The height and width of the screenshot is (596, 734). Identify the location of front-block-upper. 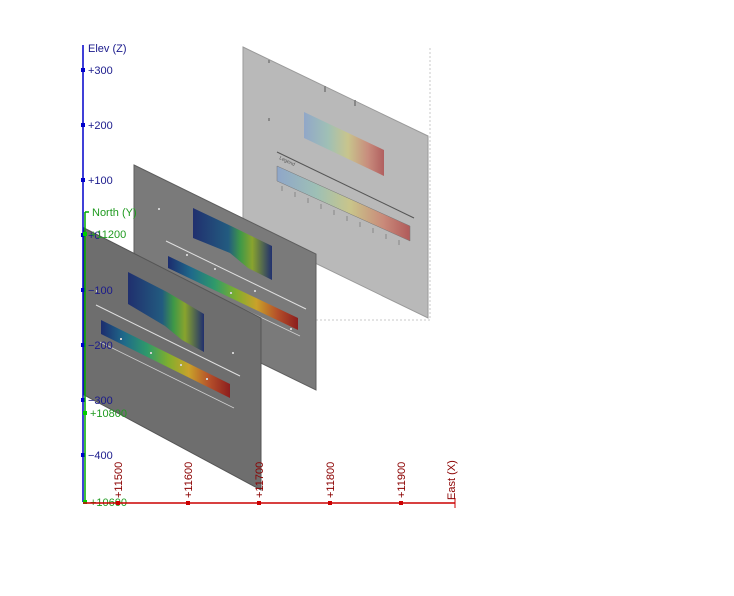
(166, 312).